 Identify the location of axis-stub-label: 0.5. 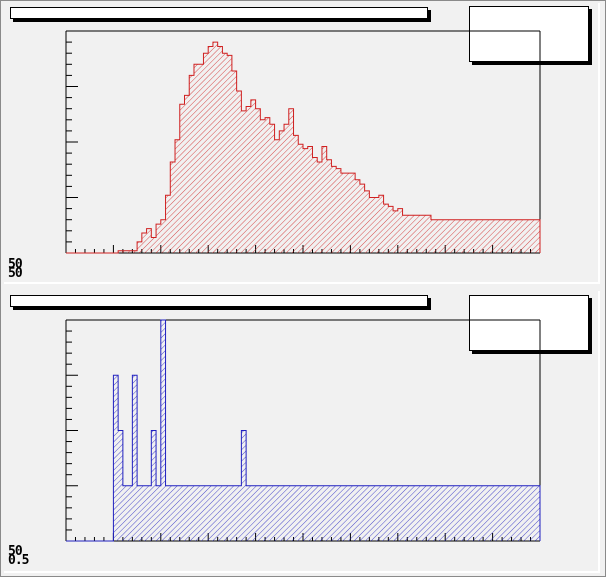
(19, 560).